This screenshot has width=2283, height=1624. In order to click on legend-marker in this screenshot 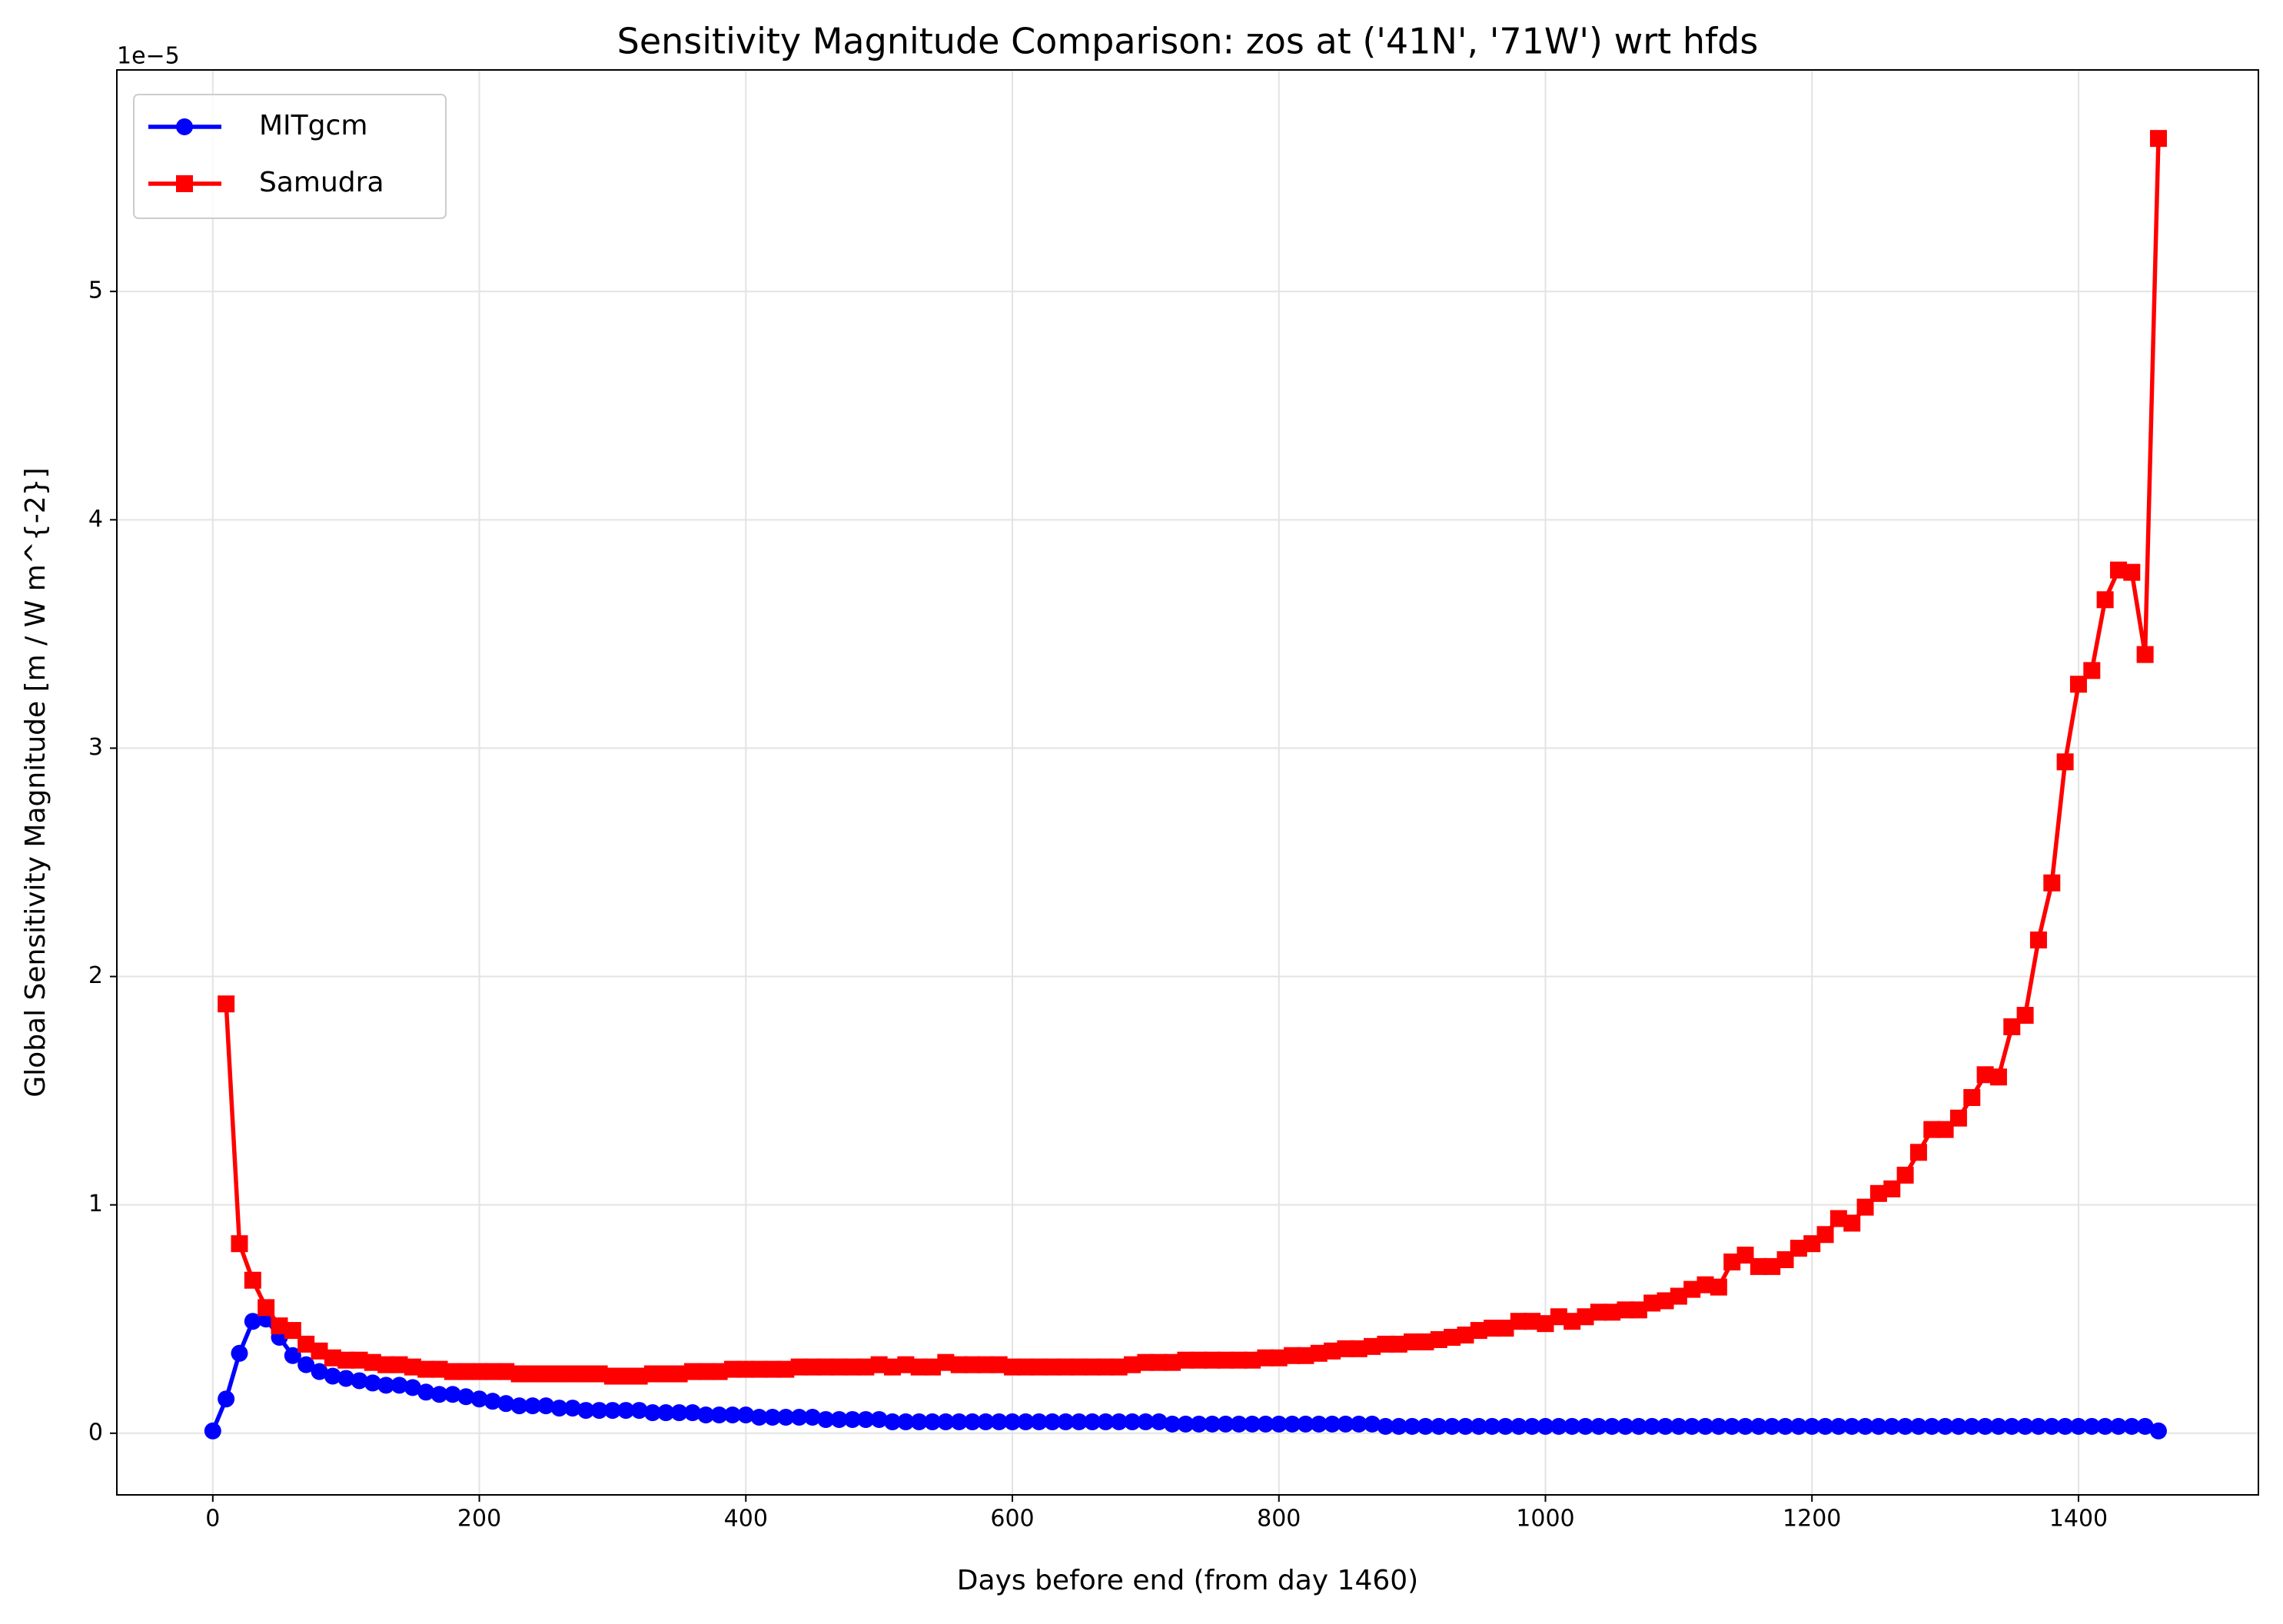, I will do `click(184, 127)`.